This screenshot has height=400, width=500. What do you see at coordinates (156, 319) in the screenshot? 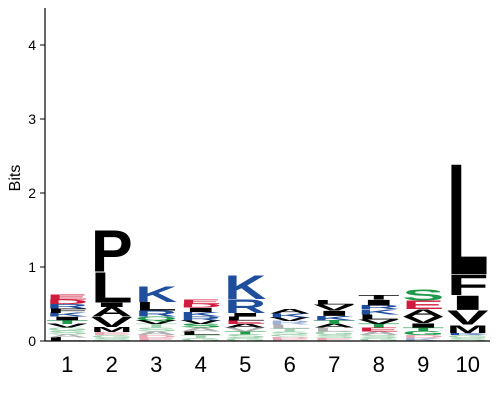
I see `logo-letter: Q` at bounding box center [156, 319].